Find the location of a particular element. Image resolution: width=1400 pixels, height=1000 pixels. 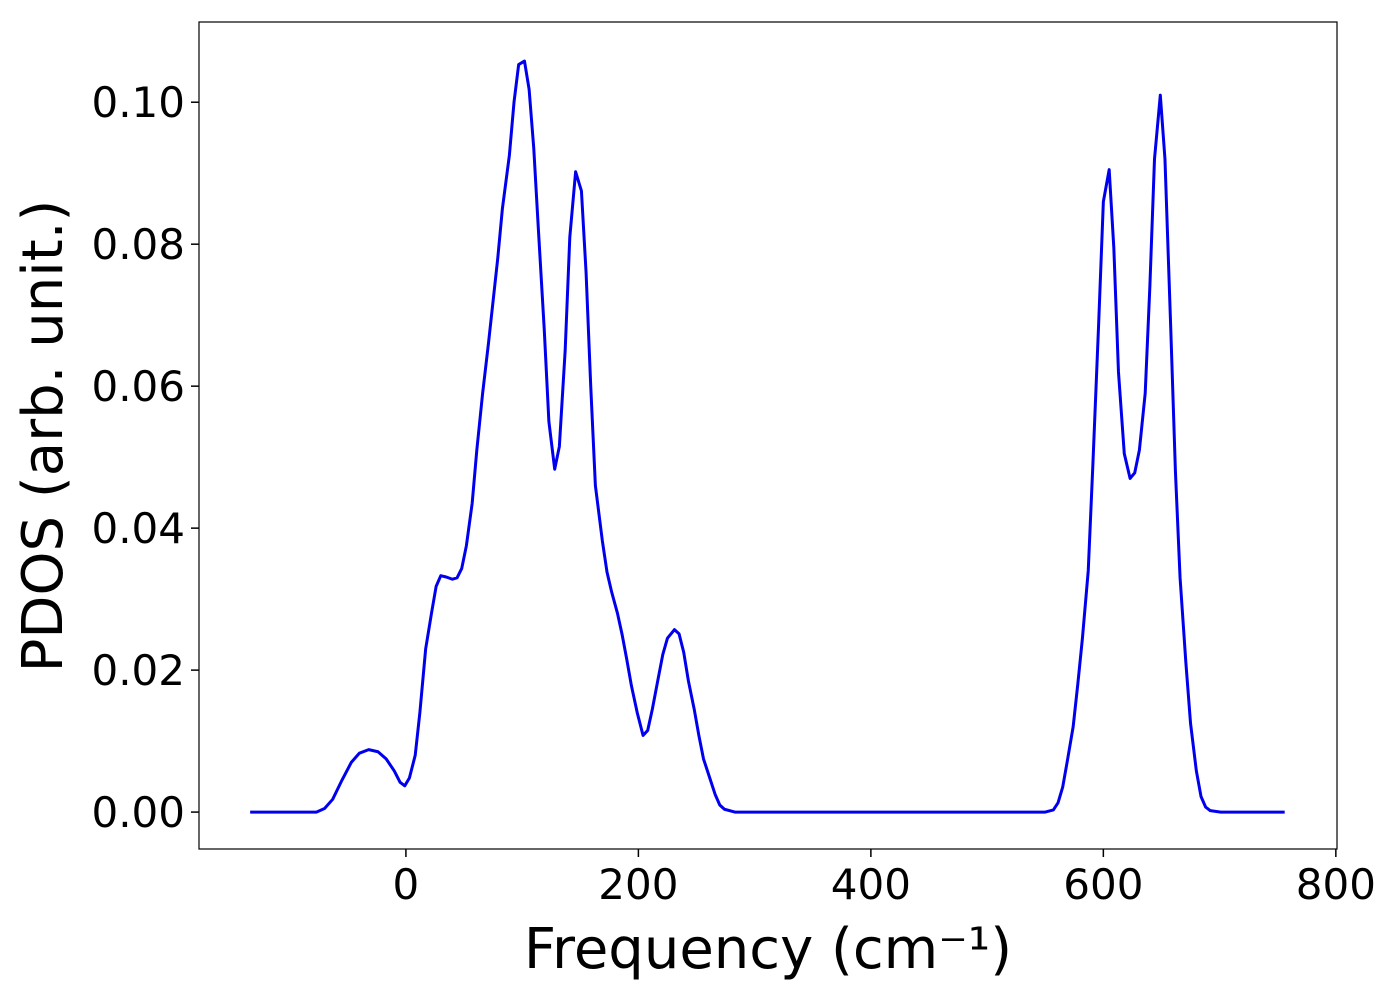

x-axis-label: Frequency (cm⁻¹) is located at coordinates (768, 949).